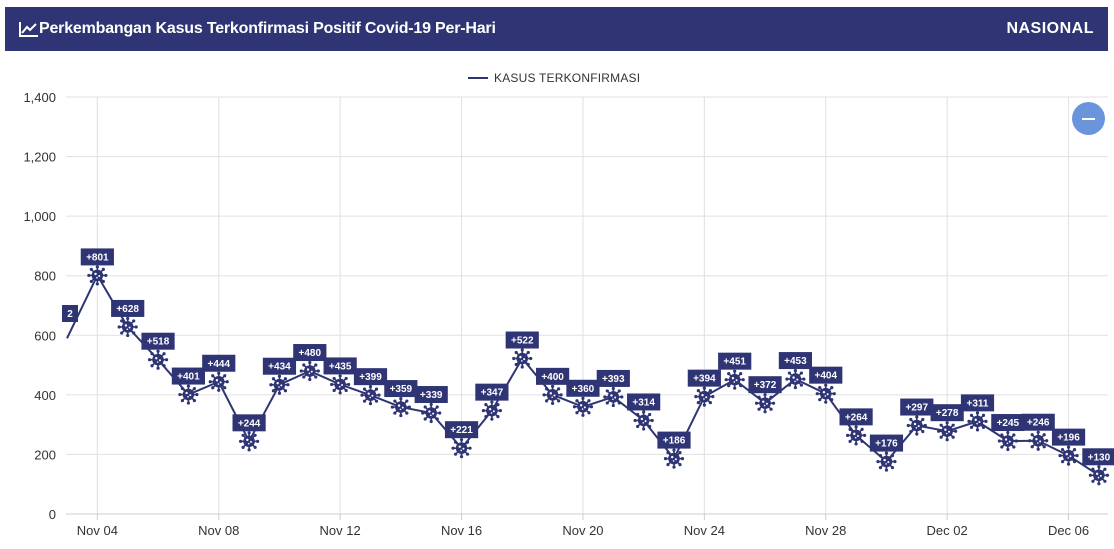 The width and height of the screenshot is (1114, 549). I want to click on svg-text: +451, so click(734, 362).